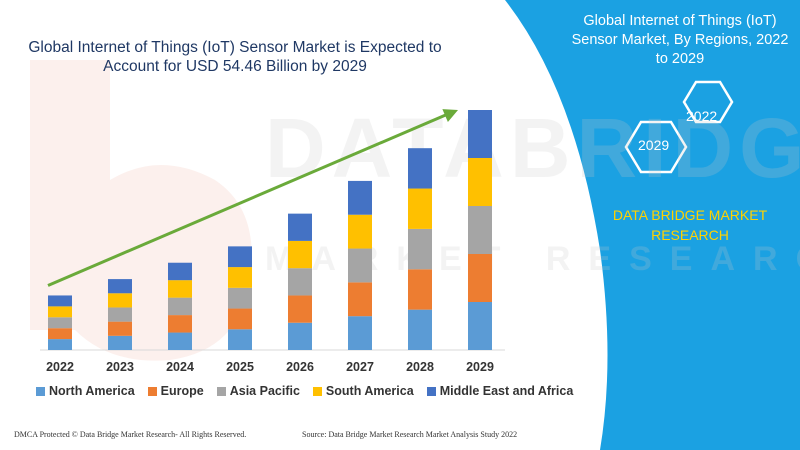  Describe the element at coordinates (420, 168) in the screenshot. I see `bar-segment-2028-middle-east-and-africa` at that location.